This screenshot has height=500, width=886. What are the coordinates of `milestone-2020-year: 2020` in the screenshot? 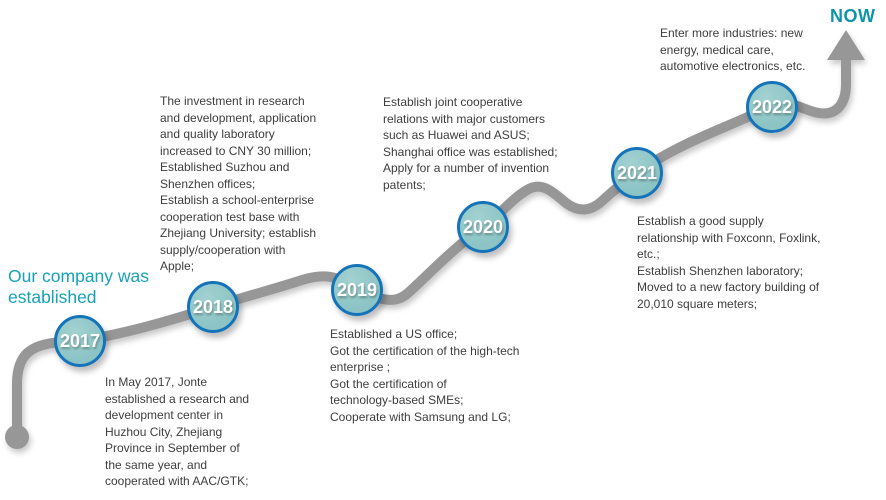 It's located at (483, 226).